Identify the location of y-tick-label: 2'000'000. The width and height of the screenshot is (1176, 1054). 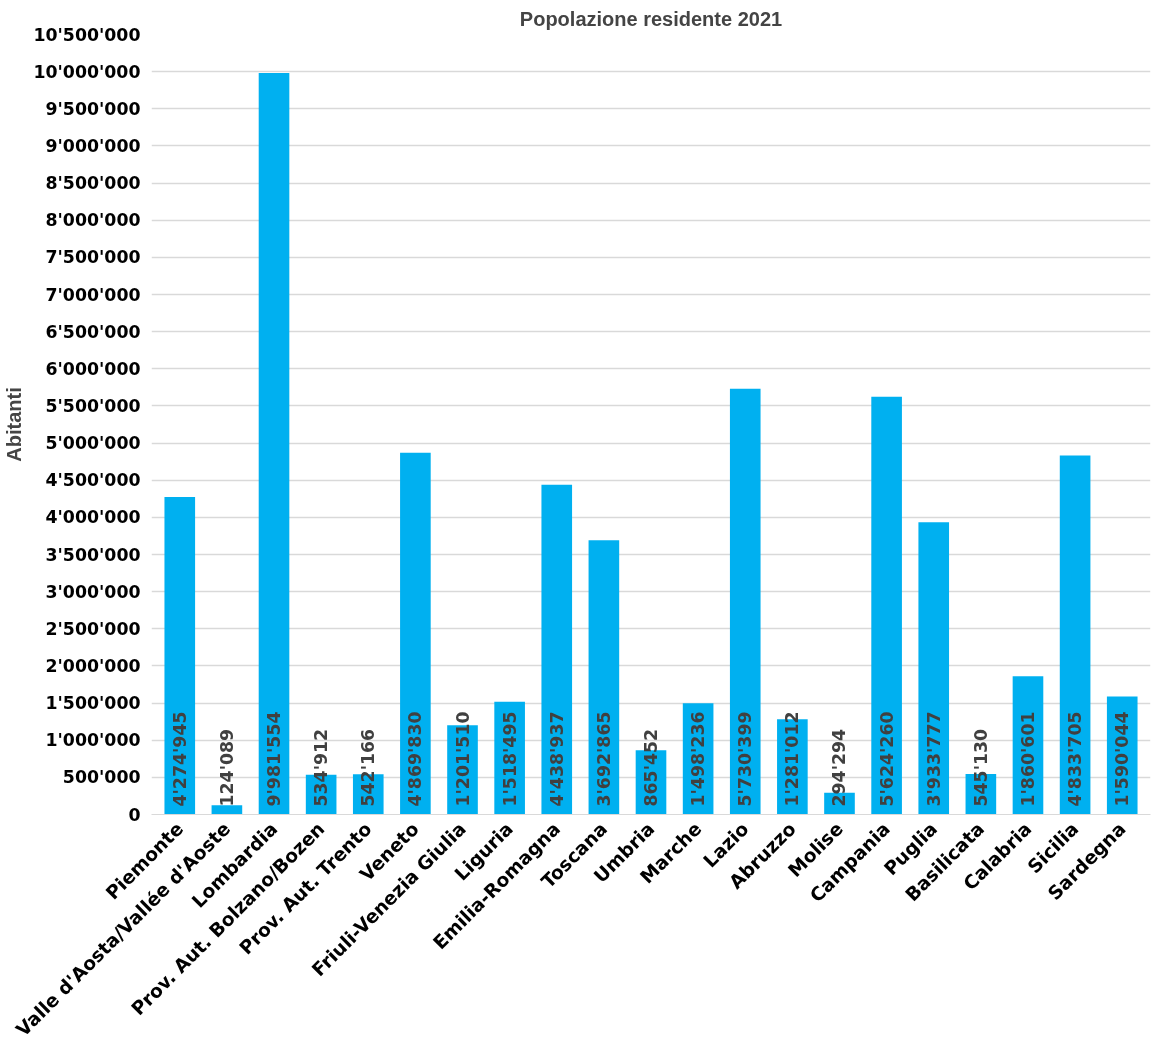
(93, 665).